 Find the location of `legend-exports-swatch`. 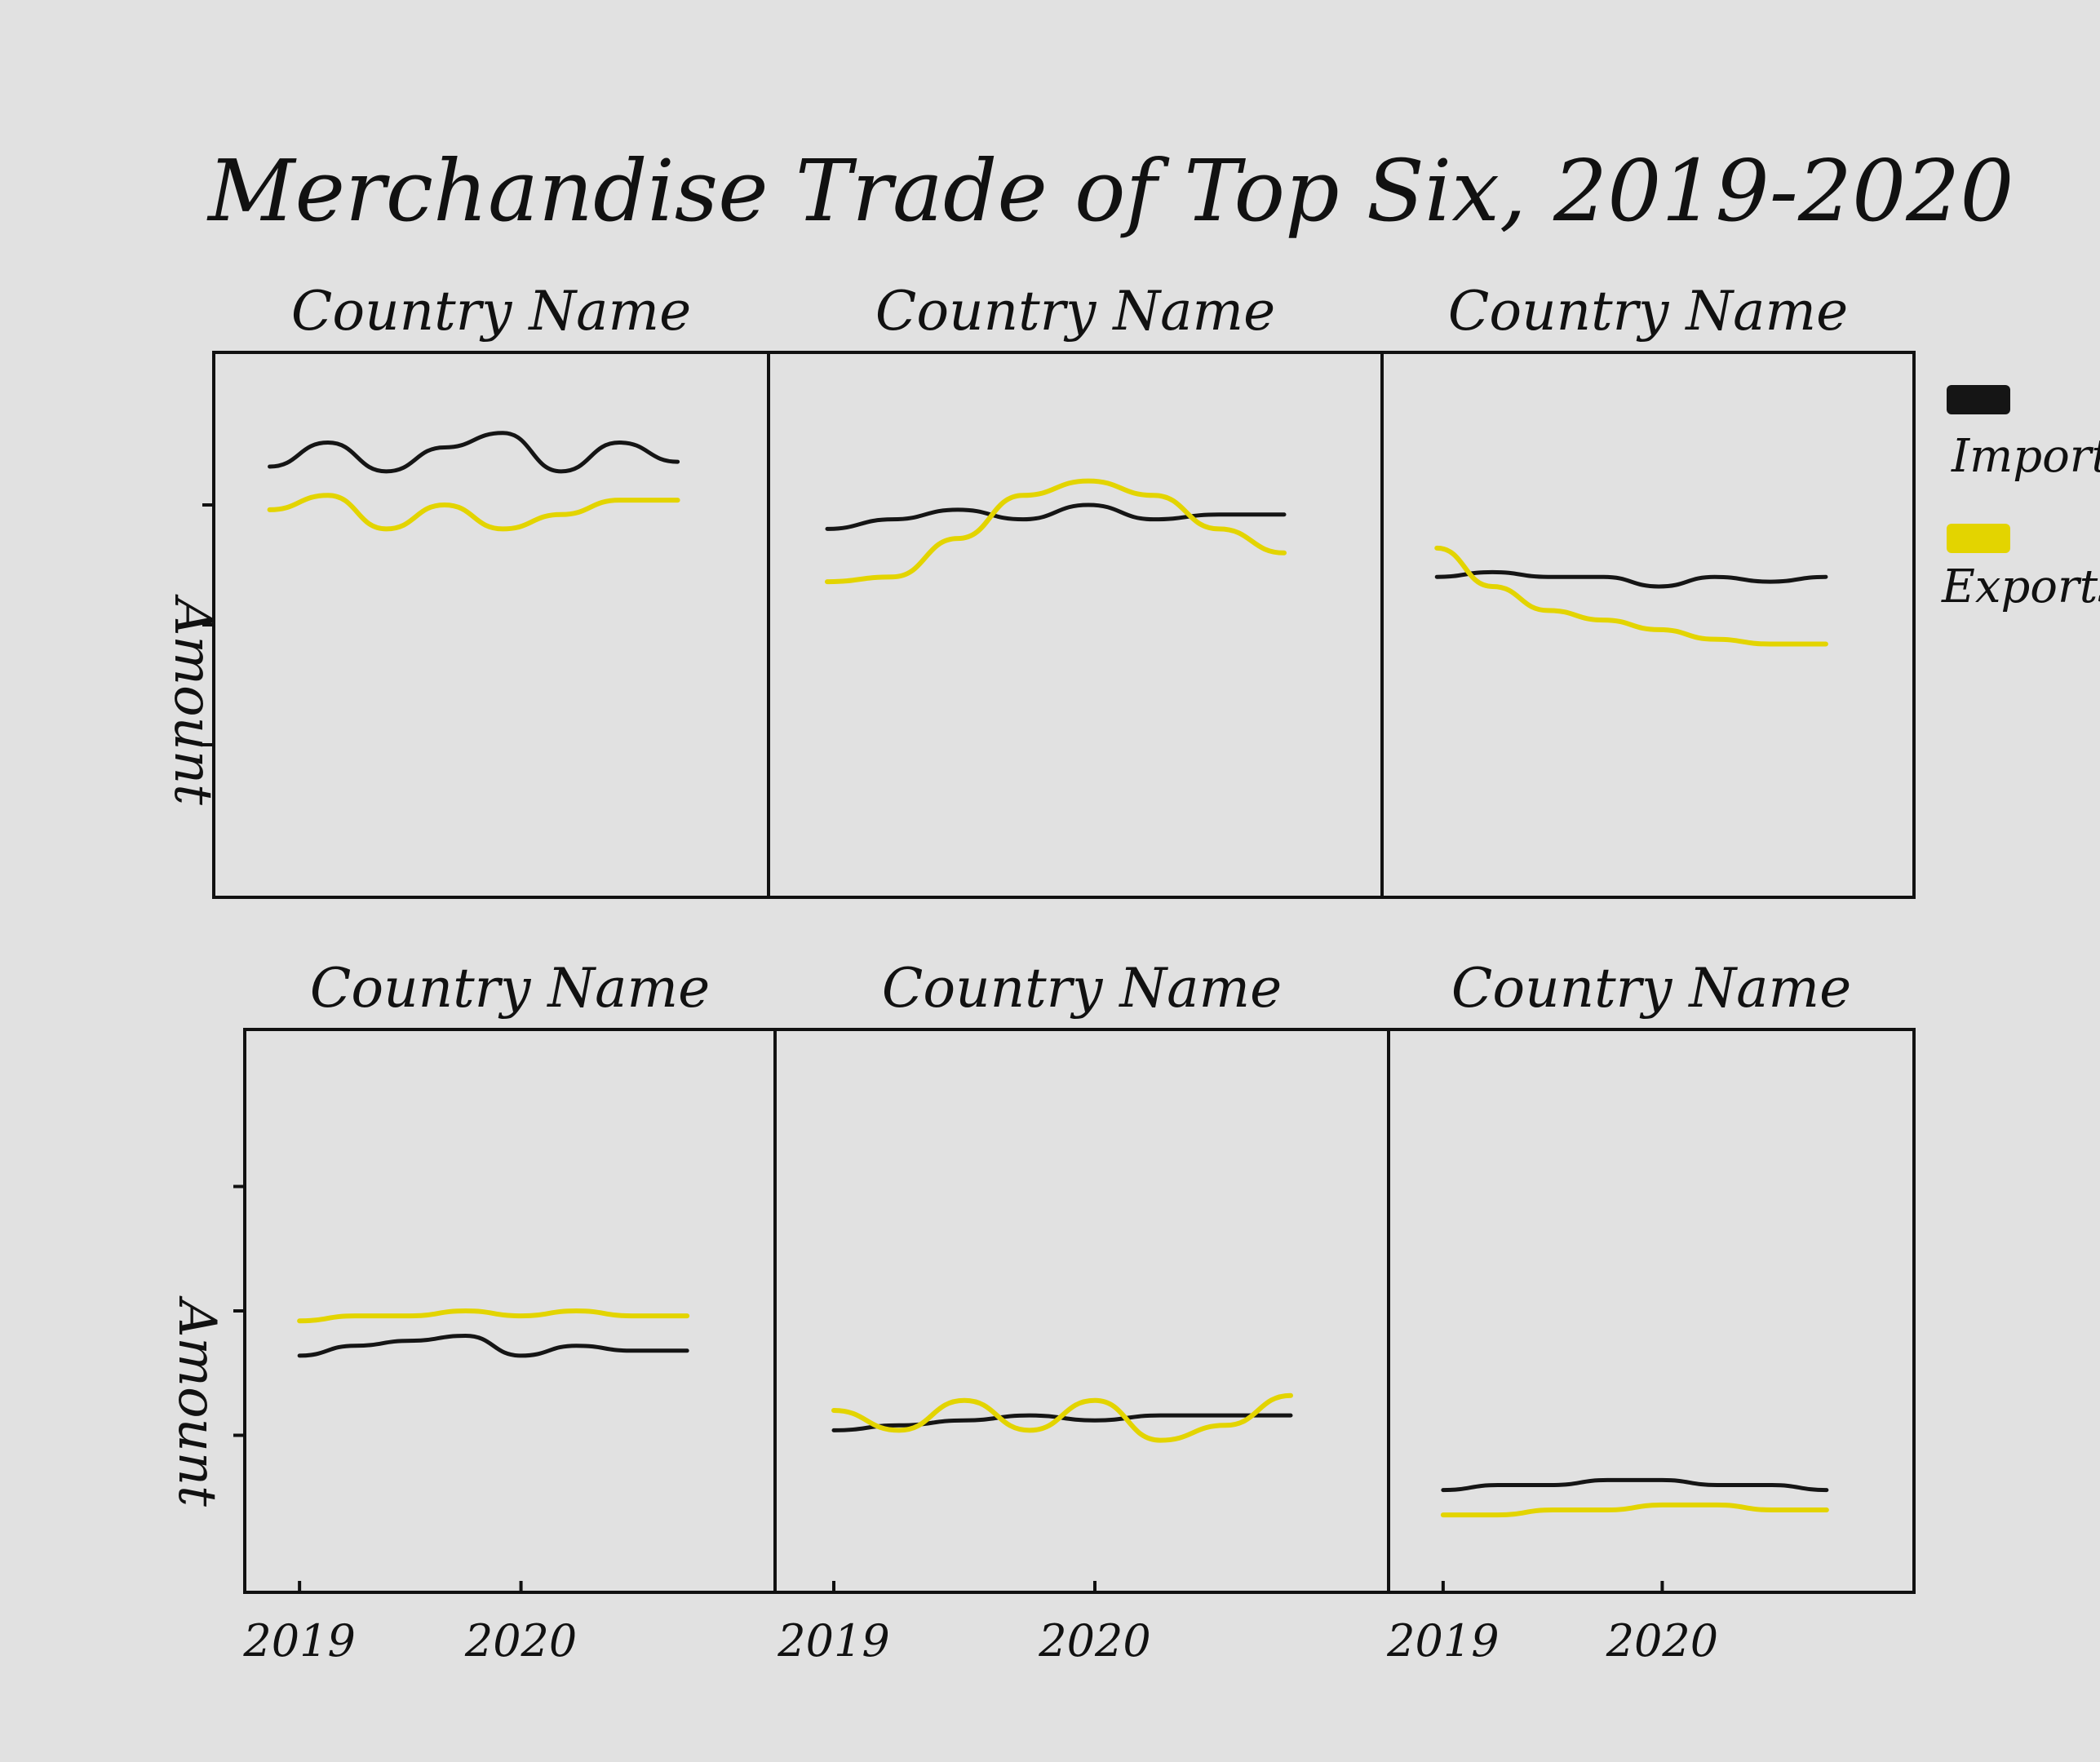

legend-exports-swatch is located at coordinates (1978, 538).